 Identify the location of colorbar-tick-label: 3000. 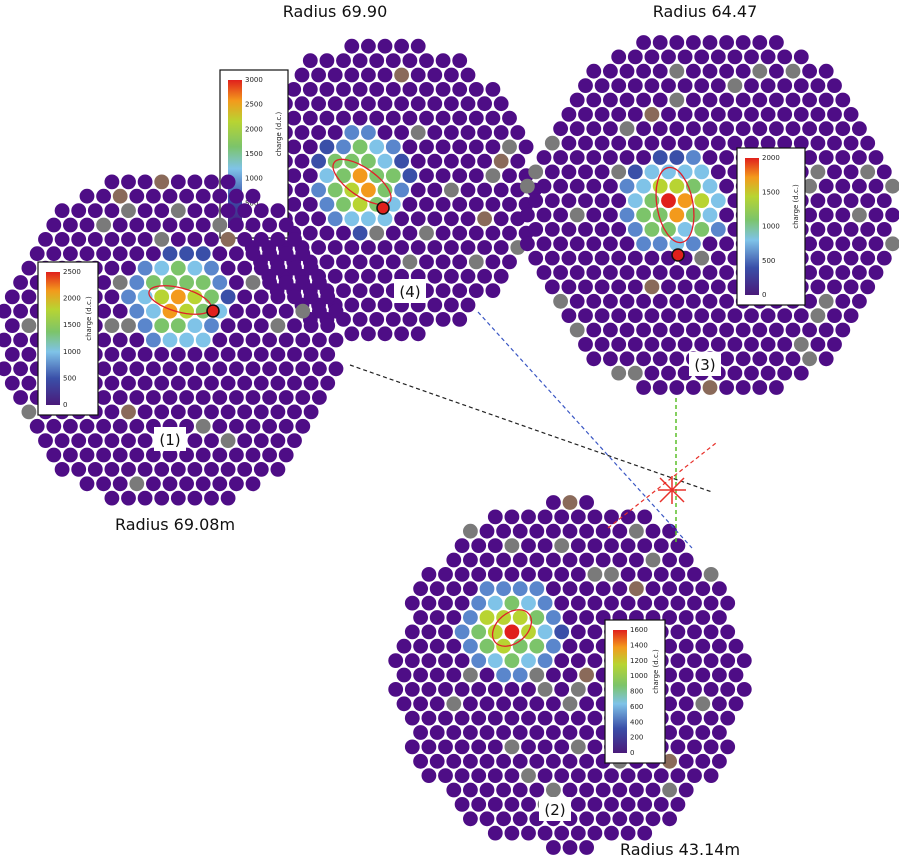
(254, 80).